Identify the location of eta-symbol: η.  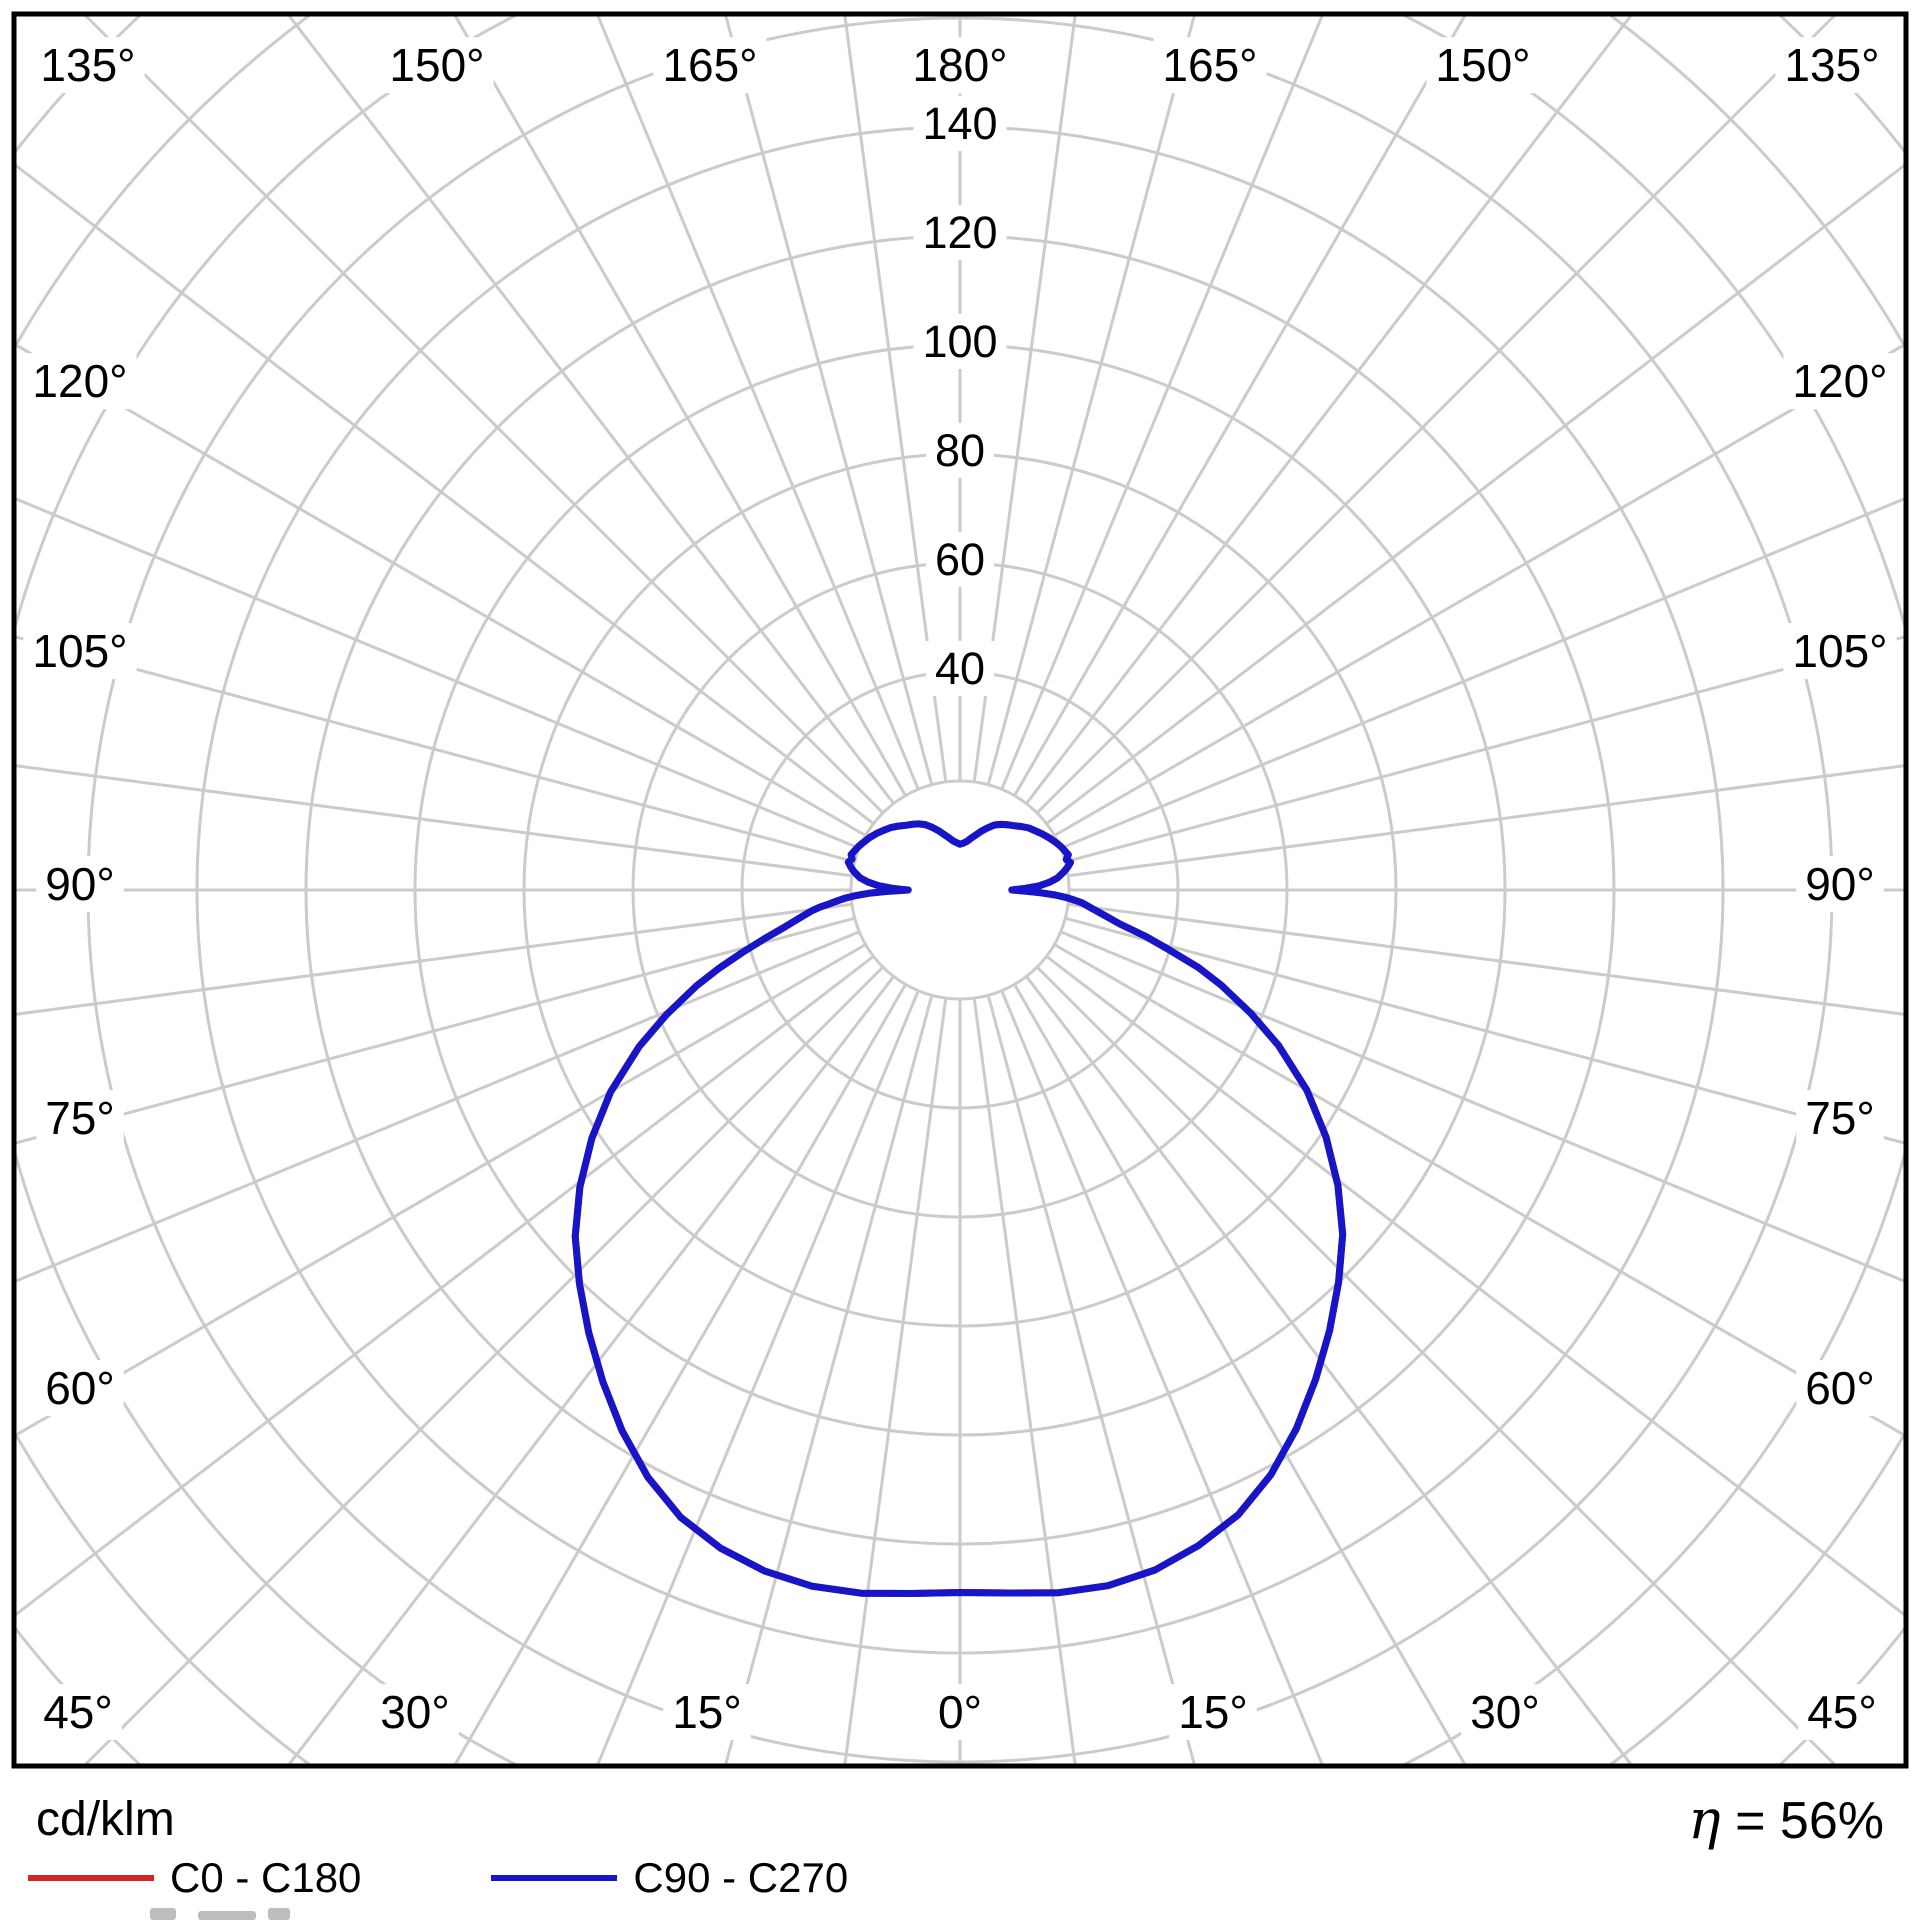
(1704, 1819).